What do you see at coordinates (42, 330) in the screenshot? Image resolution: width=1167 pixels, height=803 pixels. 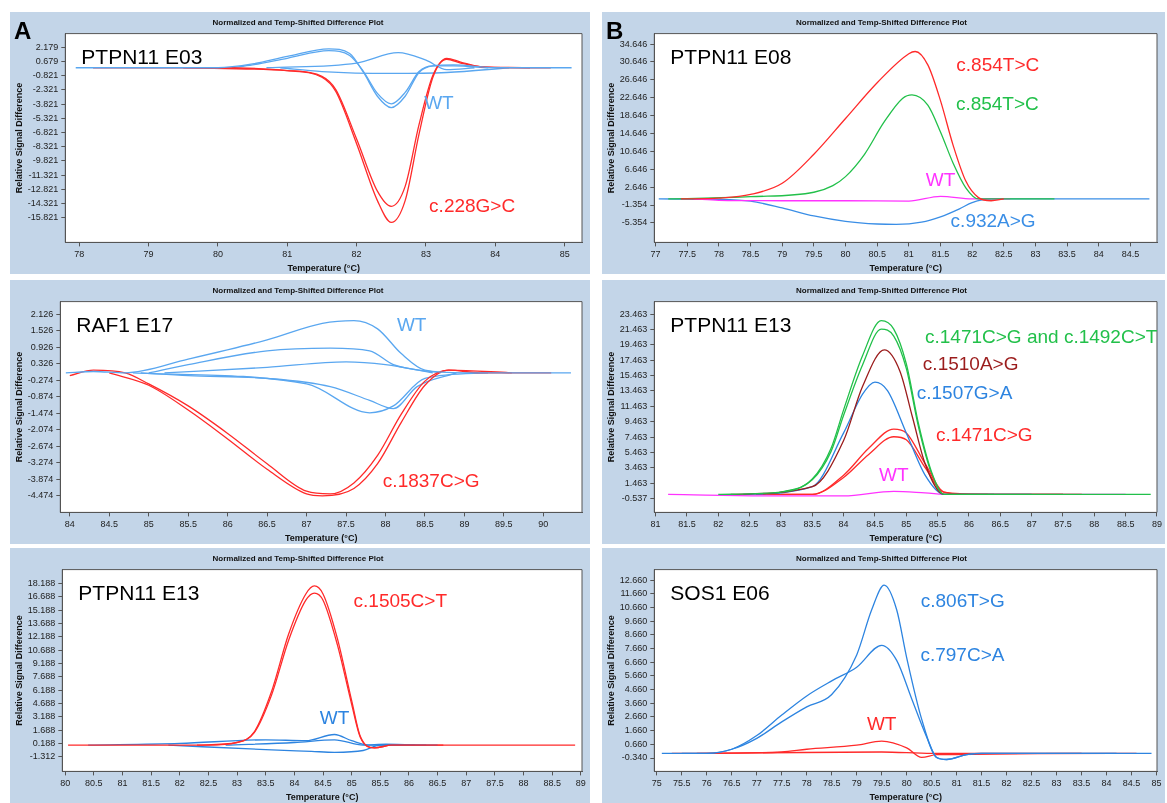 I see `y-tick-label: 1.526` at bounding box center [42, 330].